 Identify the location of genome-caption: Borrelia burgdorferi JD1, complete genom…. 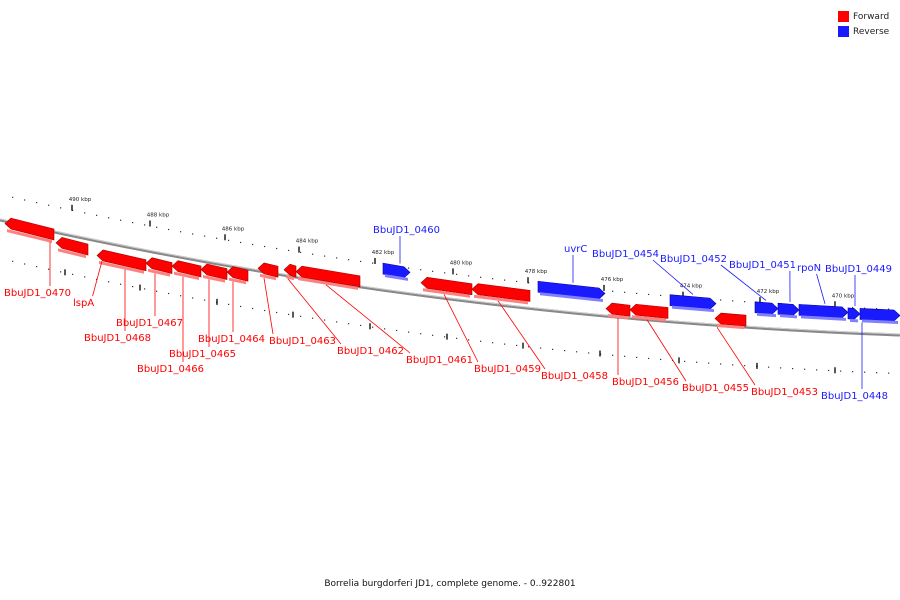
(450, 584).